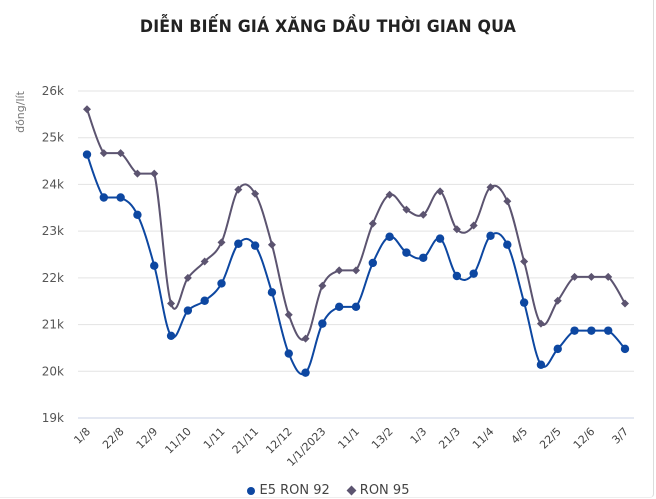 This screenshot has width=656, height=499. I want to click on x-tick-label: 1/11, so click(214, 438).